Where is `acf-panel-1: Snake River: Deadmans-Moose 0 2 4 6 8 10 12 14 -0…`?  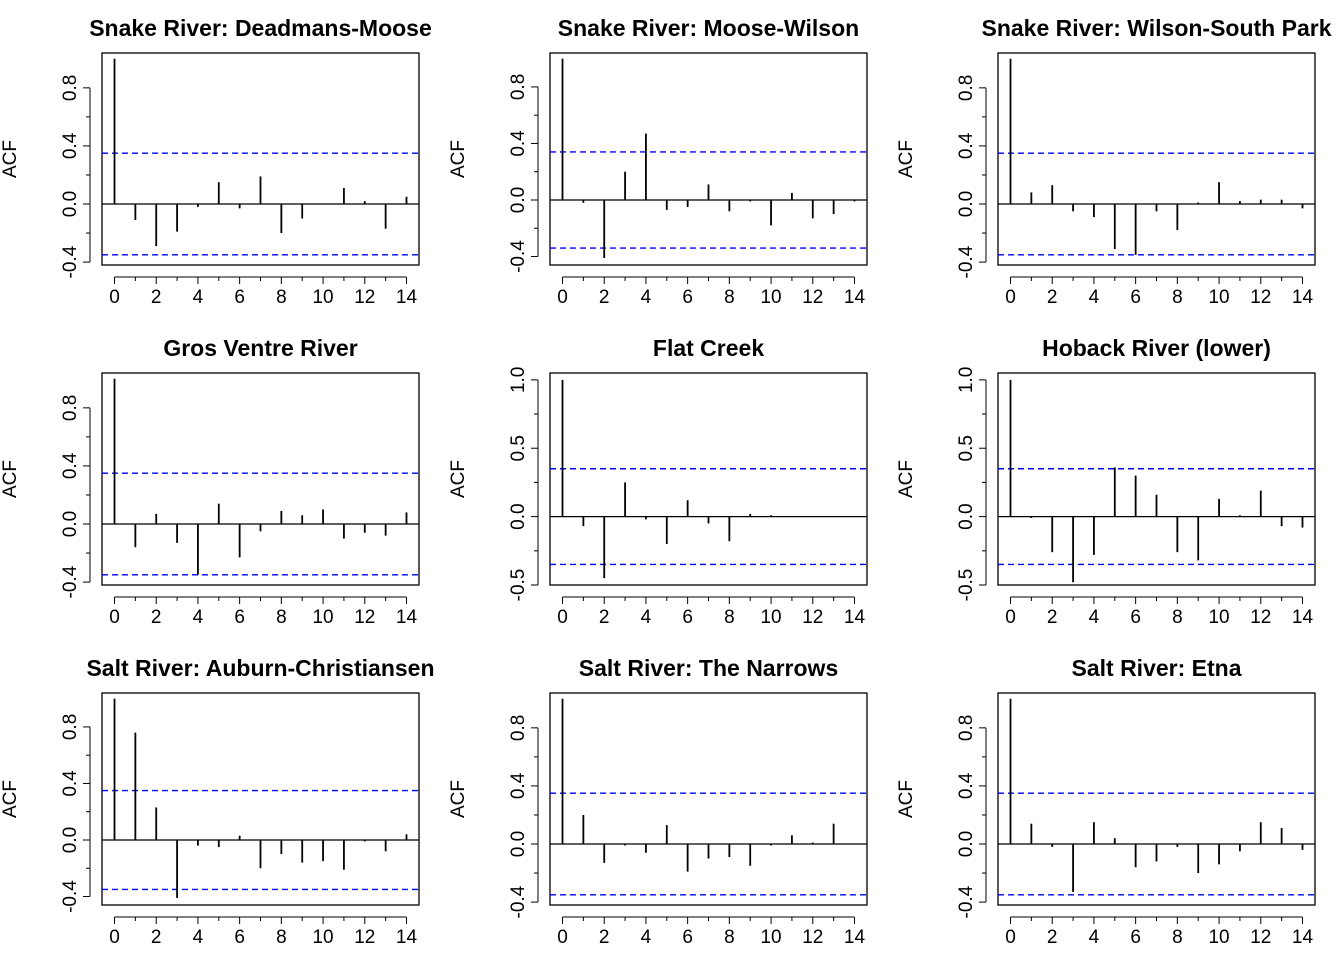
acf-panel-1: Snake River: Deadmans-Moose 0 2 4 6 8 10 12 14 -0… is located at coordinates (216, 161).